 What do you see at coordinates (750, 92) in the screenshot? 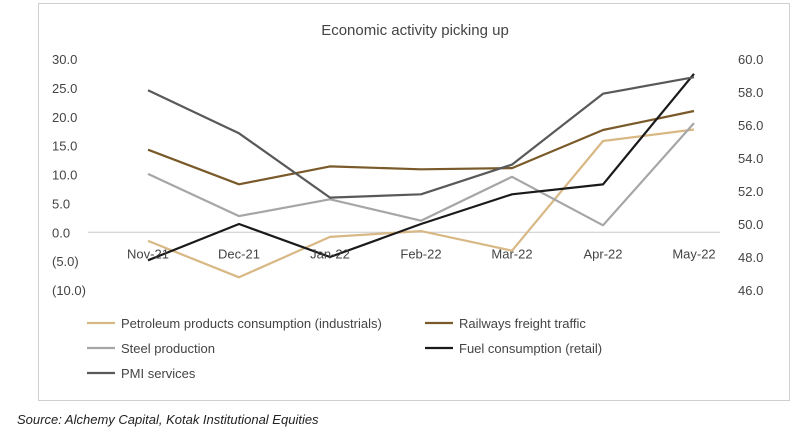
I see `right-tick-label: 58.0` at bounding box center [750, 92].